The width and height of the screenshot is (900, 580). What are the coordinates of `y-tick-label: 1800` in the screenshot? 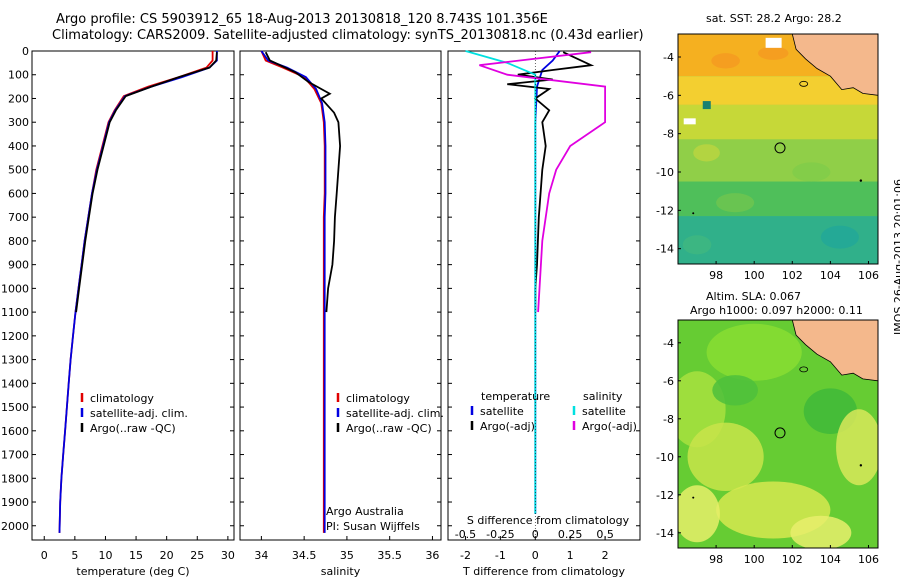 It's located at (15, 478).